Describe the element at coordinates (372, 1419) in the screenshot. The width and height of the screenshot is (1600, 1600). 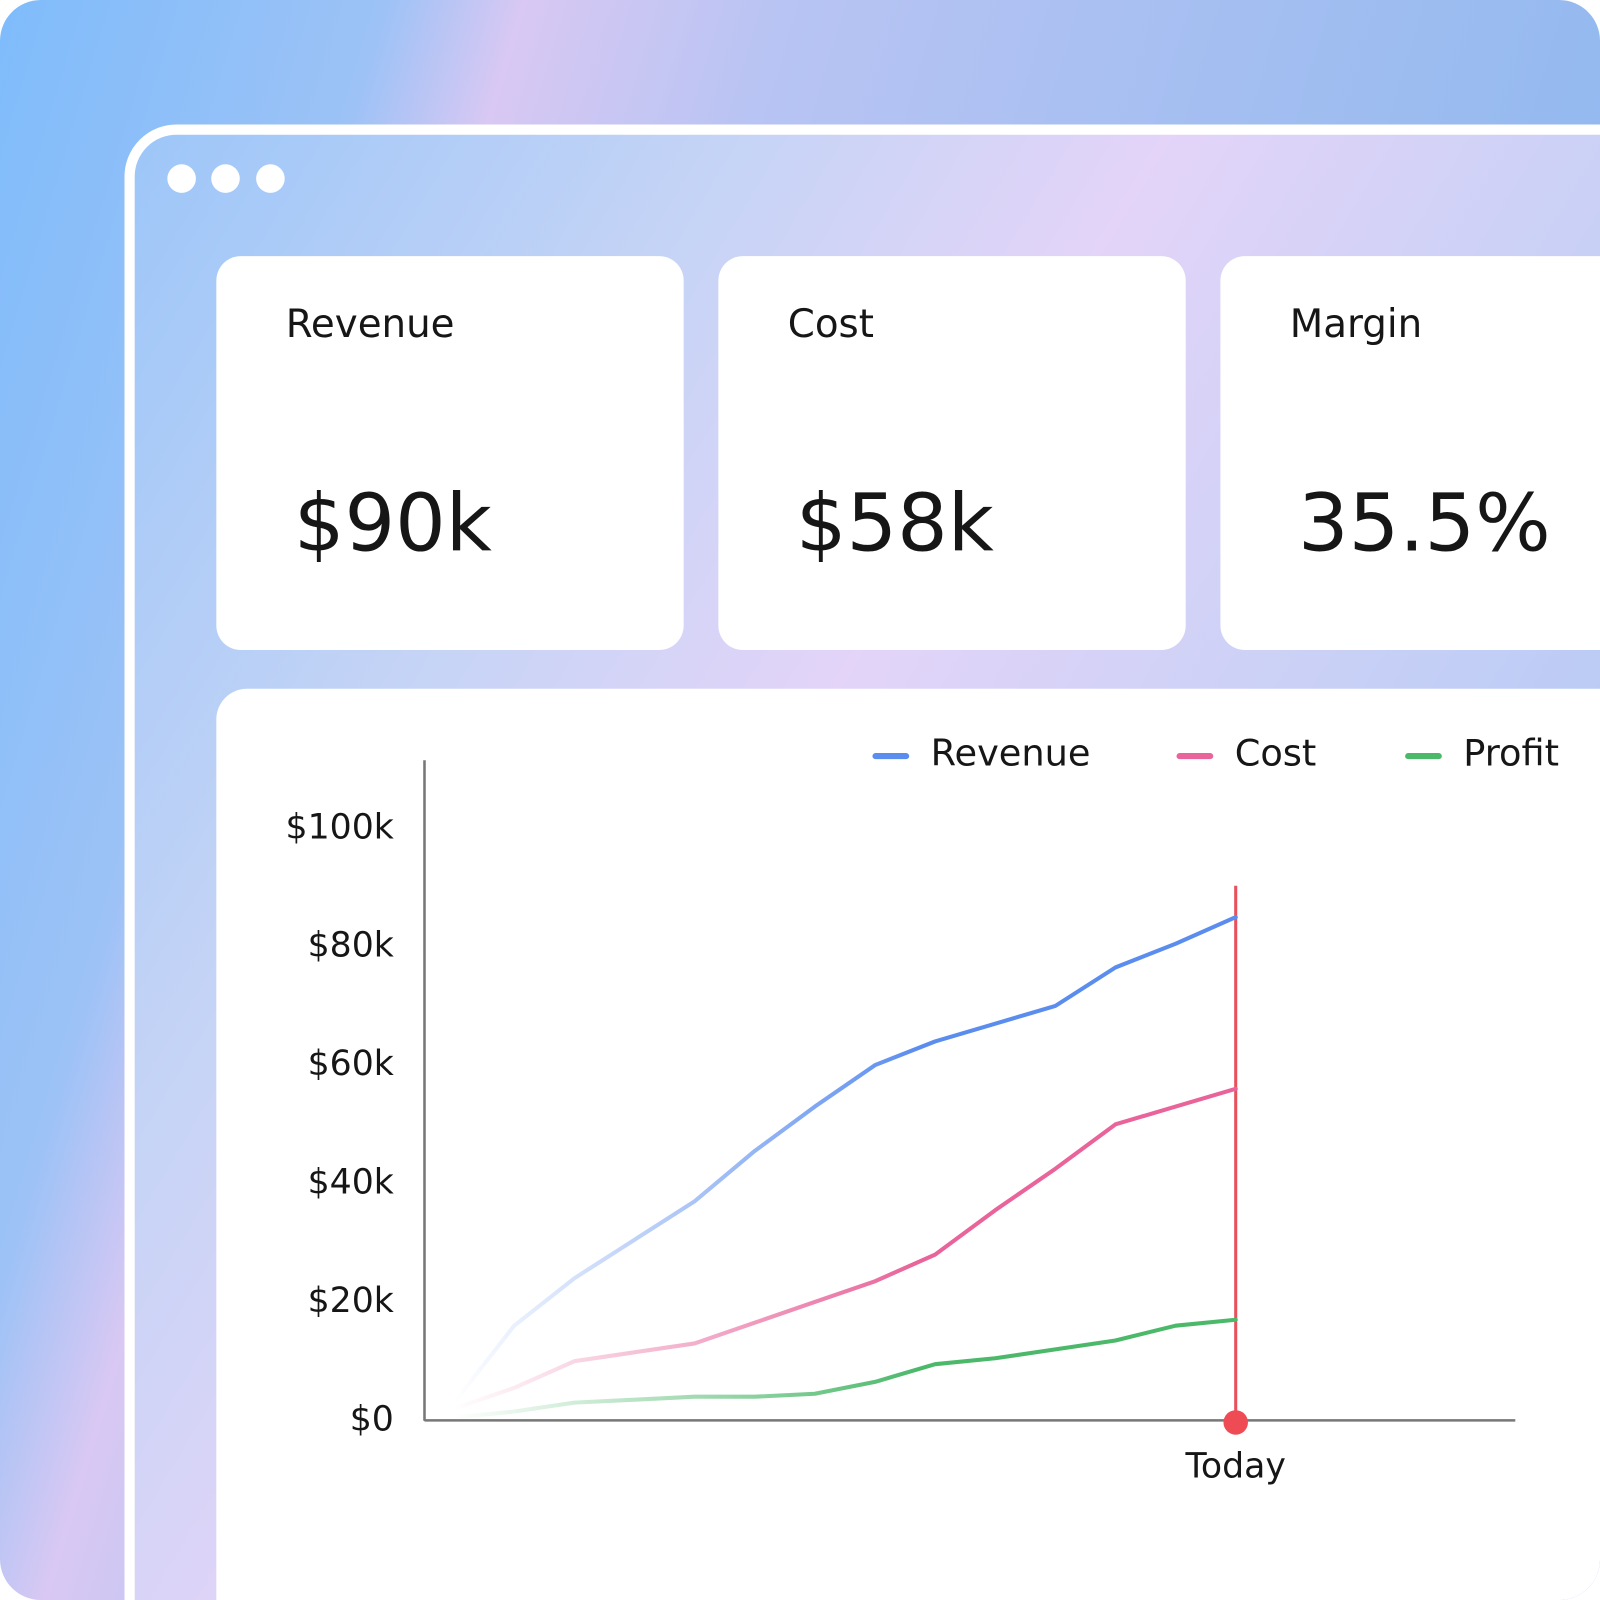
I see `y-tick-label: $0` at that location.